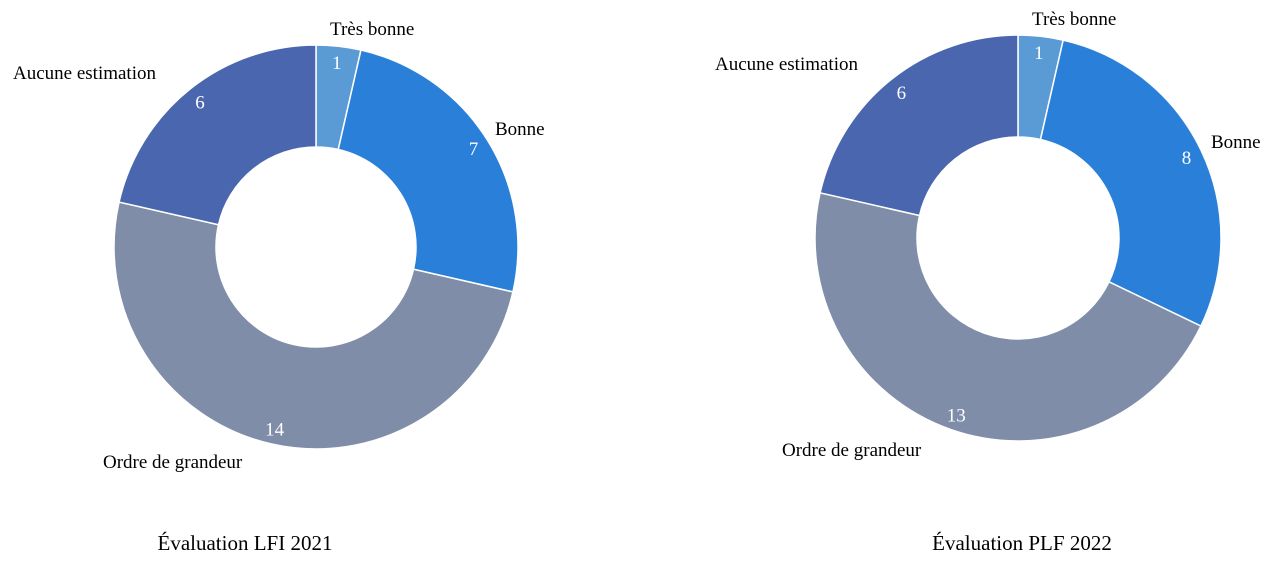 Image resolution: width=1287 pixels, height=570 pixels. Describe the element at coordinates (474, 149) in the screenshot. I see `data-label: 7` at that location.